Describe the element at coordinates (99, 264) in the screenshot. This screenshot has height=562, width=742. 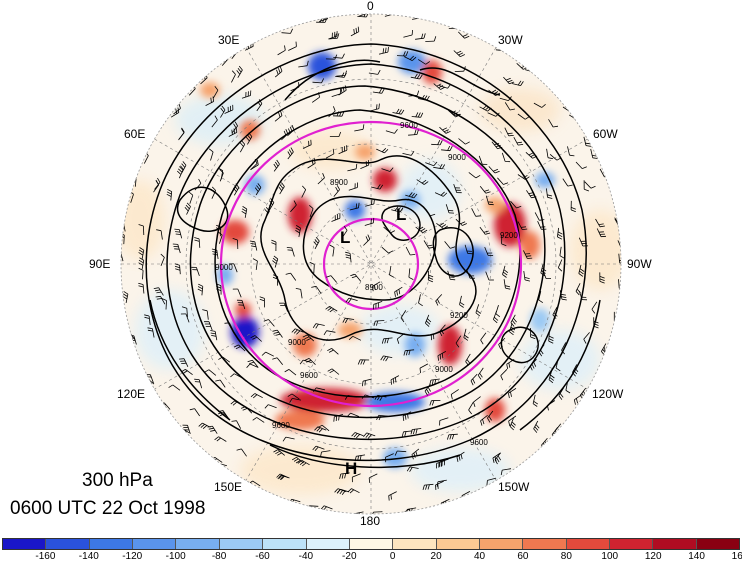
I see `lon-label-90e: 90E` at that location.